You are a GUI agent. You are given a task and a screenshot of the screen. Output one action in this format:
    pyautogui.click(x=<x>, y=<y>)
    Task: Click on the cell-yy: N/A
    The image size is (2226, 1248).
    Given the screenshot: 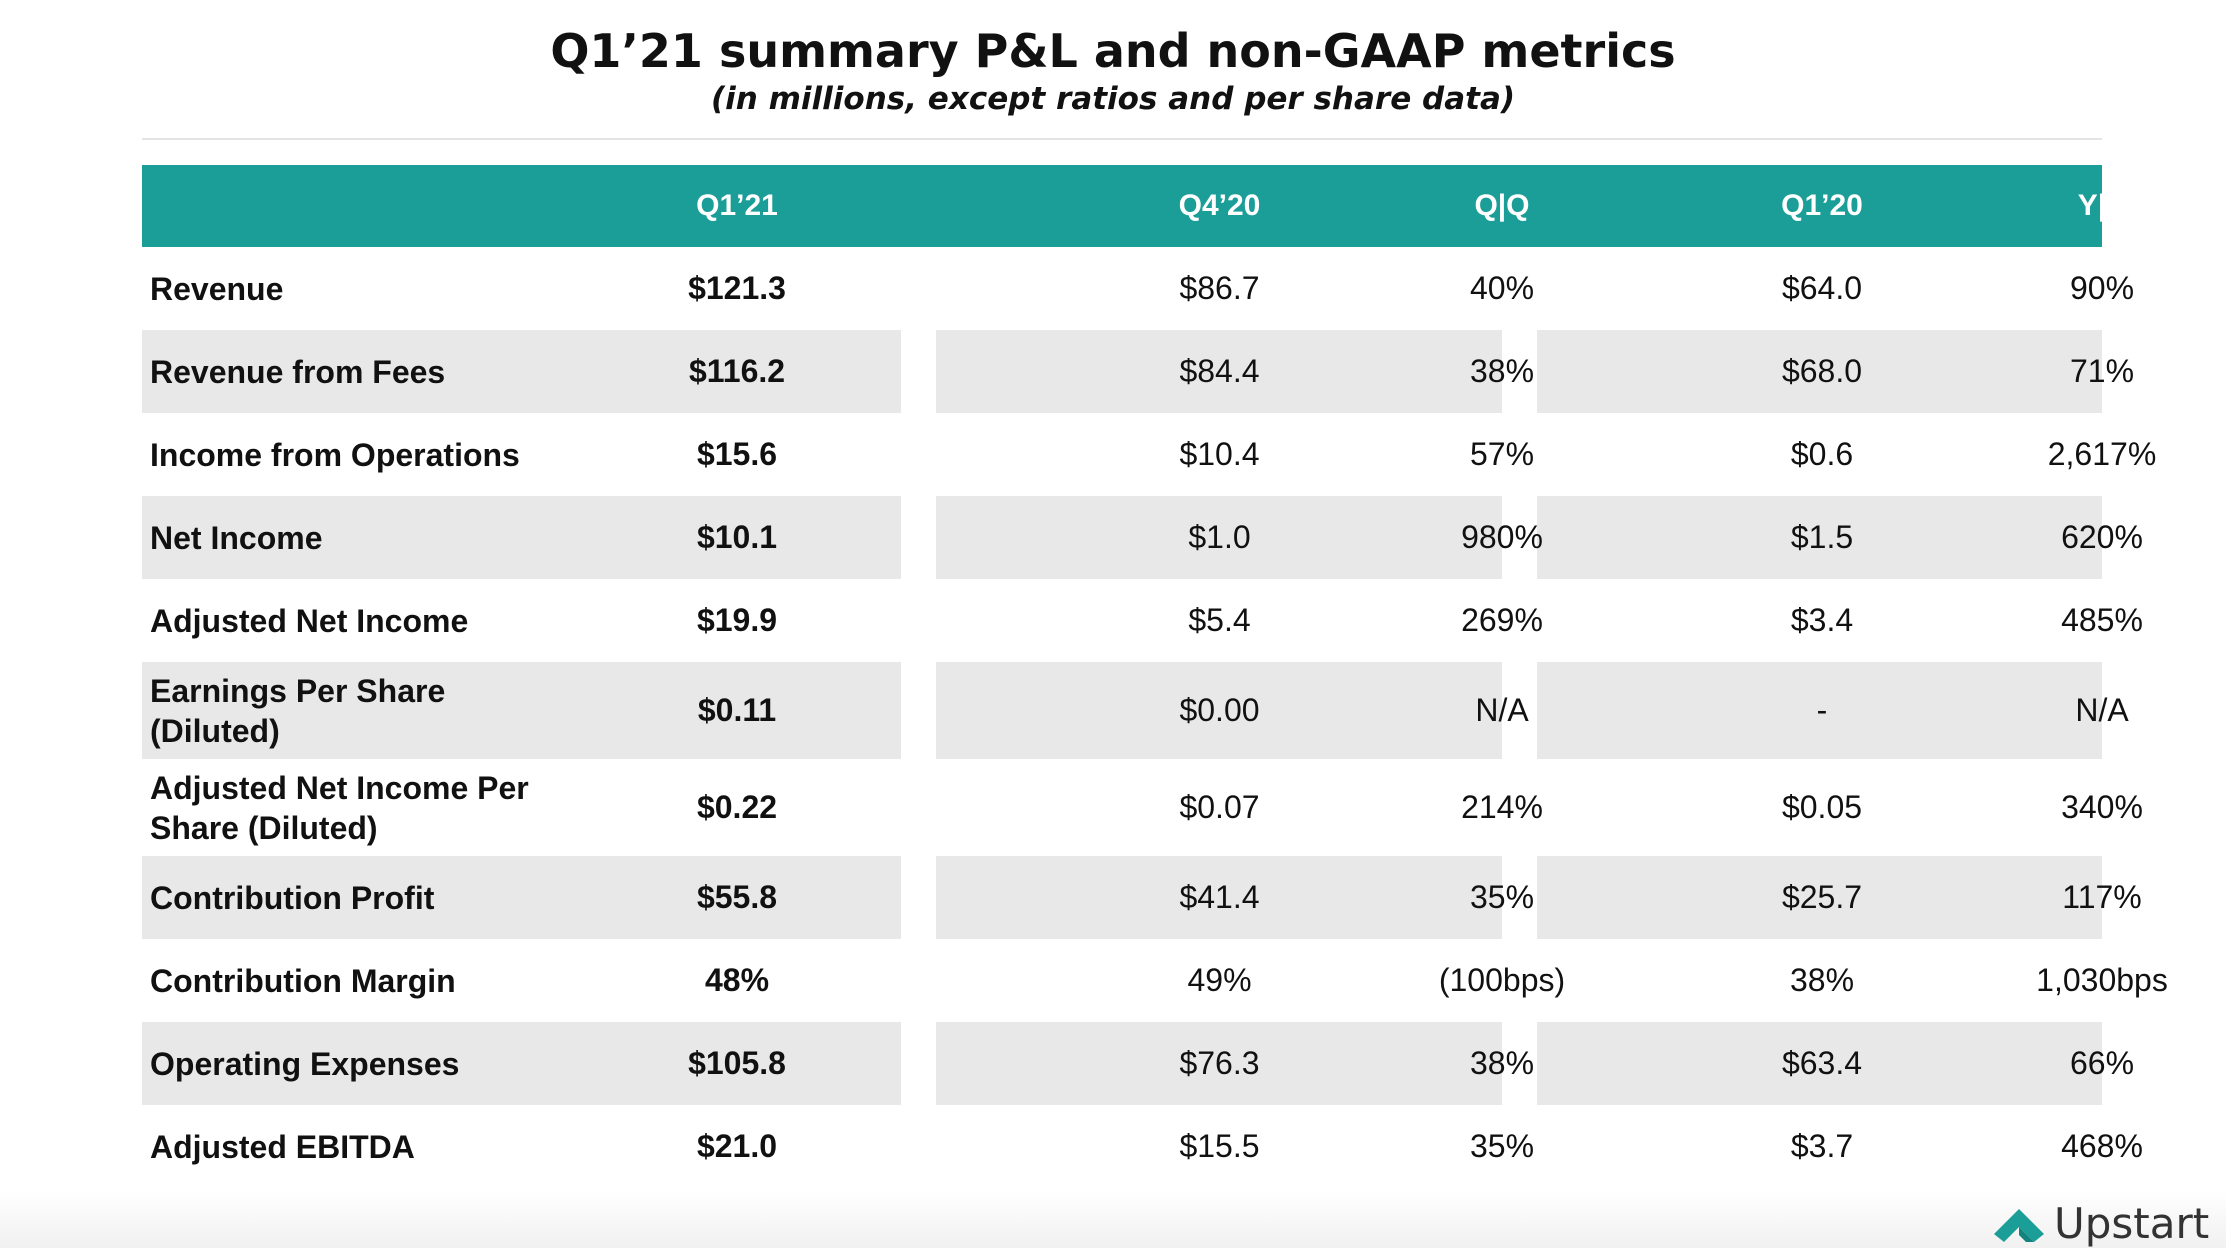 What is the action you would take?
    pyautogui.click(x=2102, y=710)
    